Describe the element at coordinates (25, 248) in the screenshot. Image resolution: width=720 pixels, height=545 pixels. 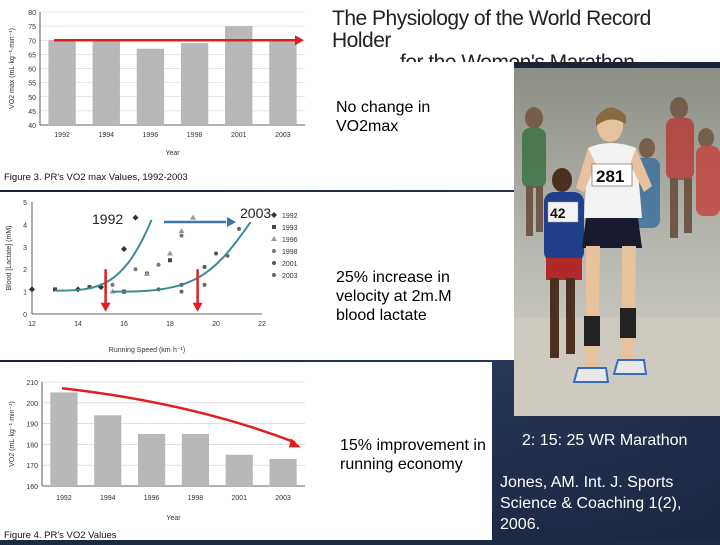
I see `lactate-ytick-label: 3` at that location.